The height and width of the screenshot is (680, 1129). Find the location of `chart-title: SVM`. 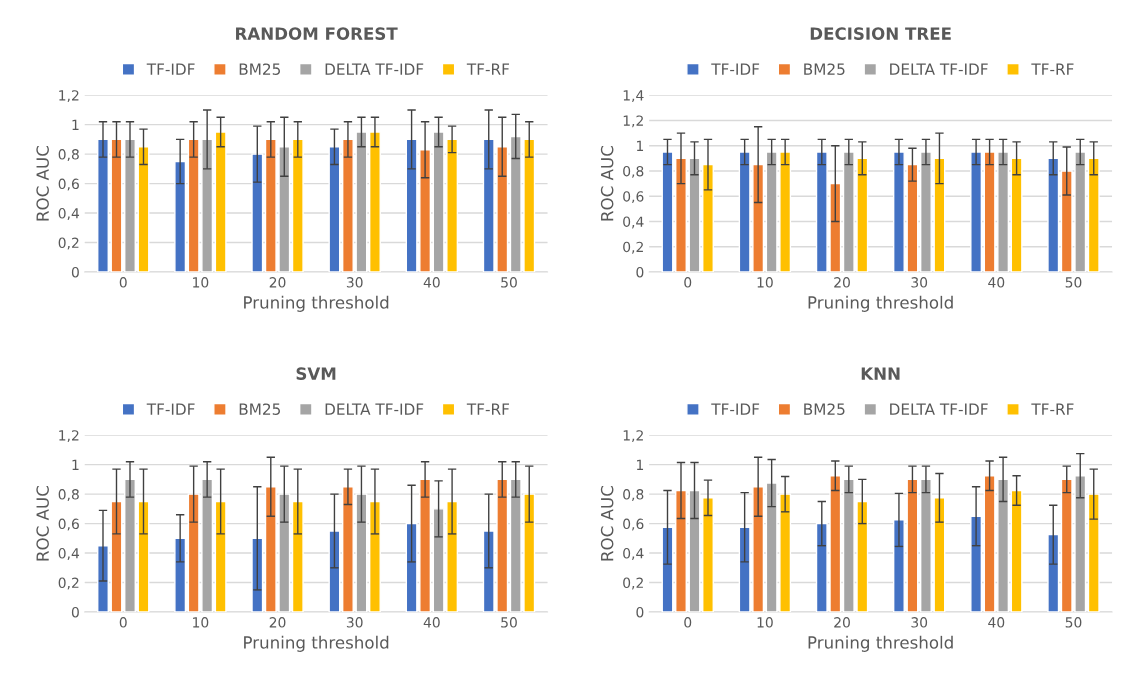

chart-title: SVM is located at coordinates (316, 373).